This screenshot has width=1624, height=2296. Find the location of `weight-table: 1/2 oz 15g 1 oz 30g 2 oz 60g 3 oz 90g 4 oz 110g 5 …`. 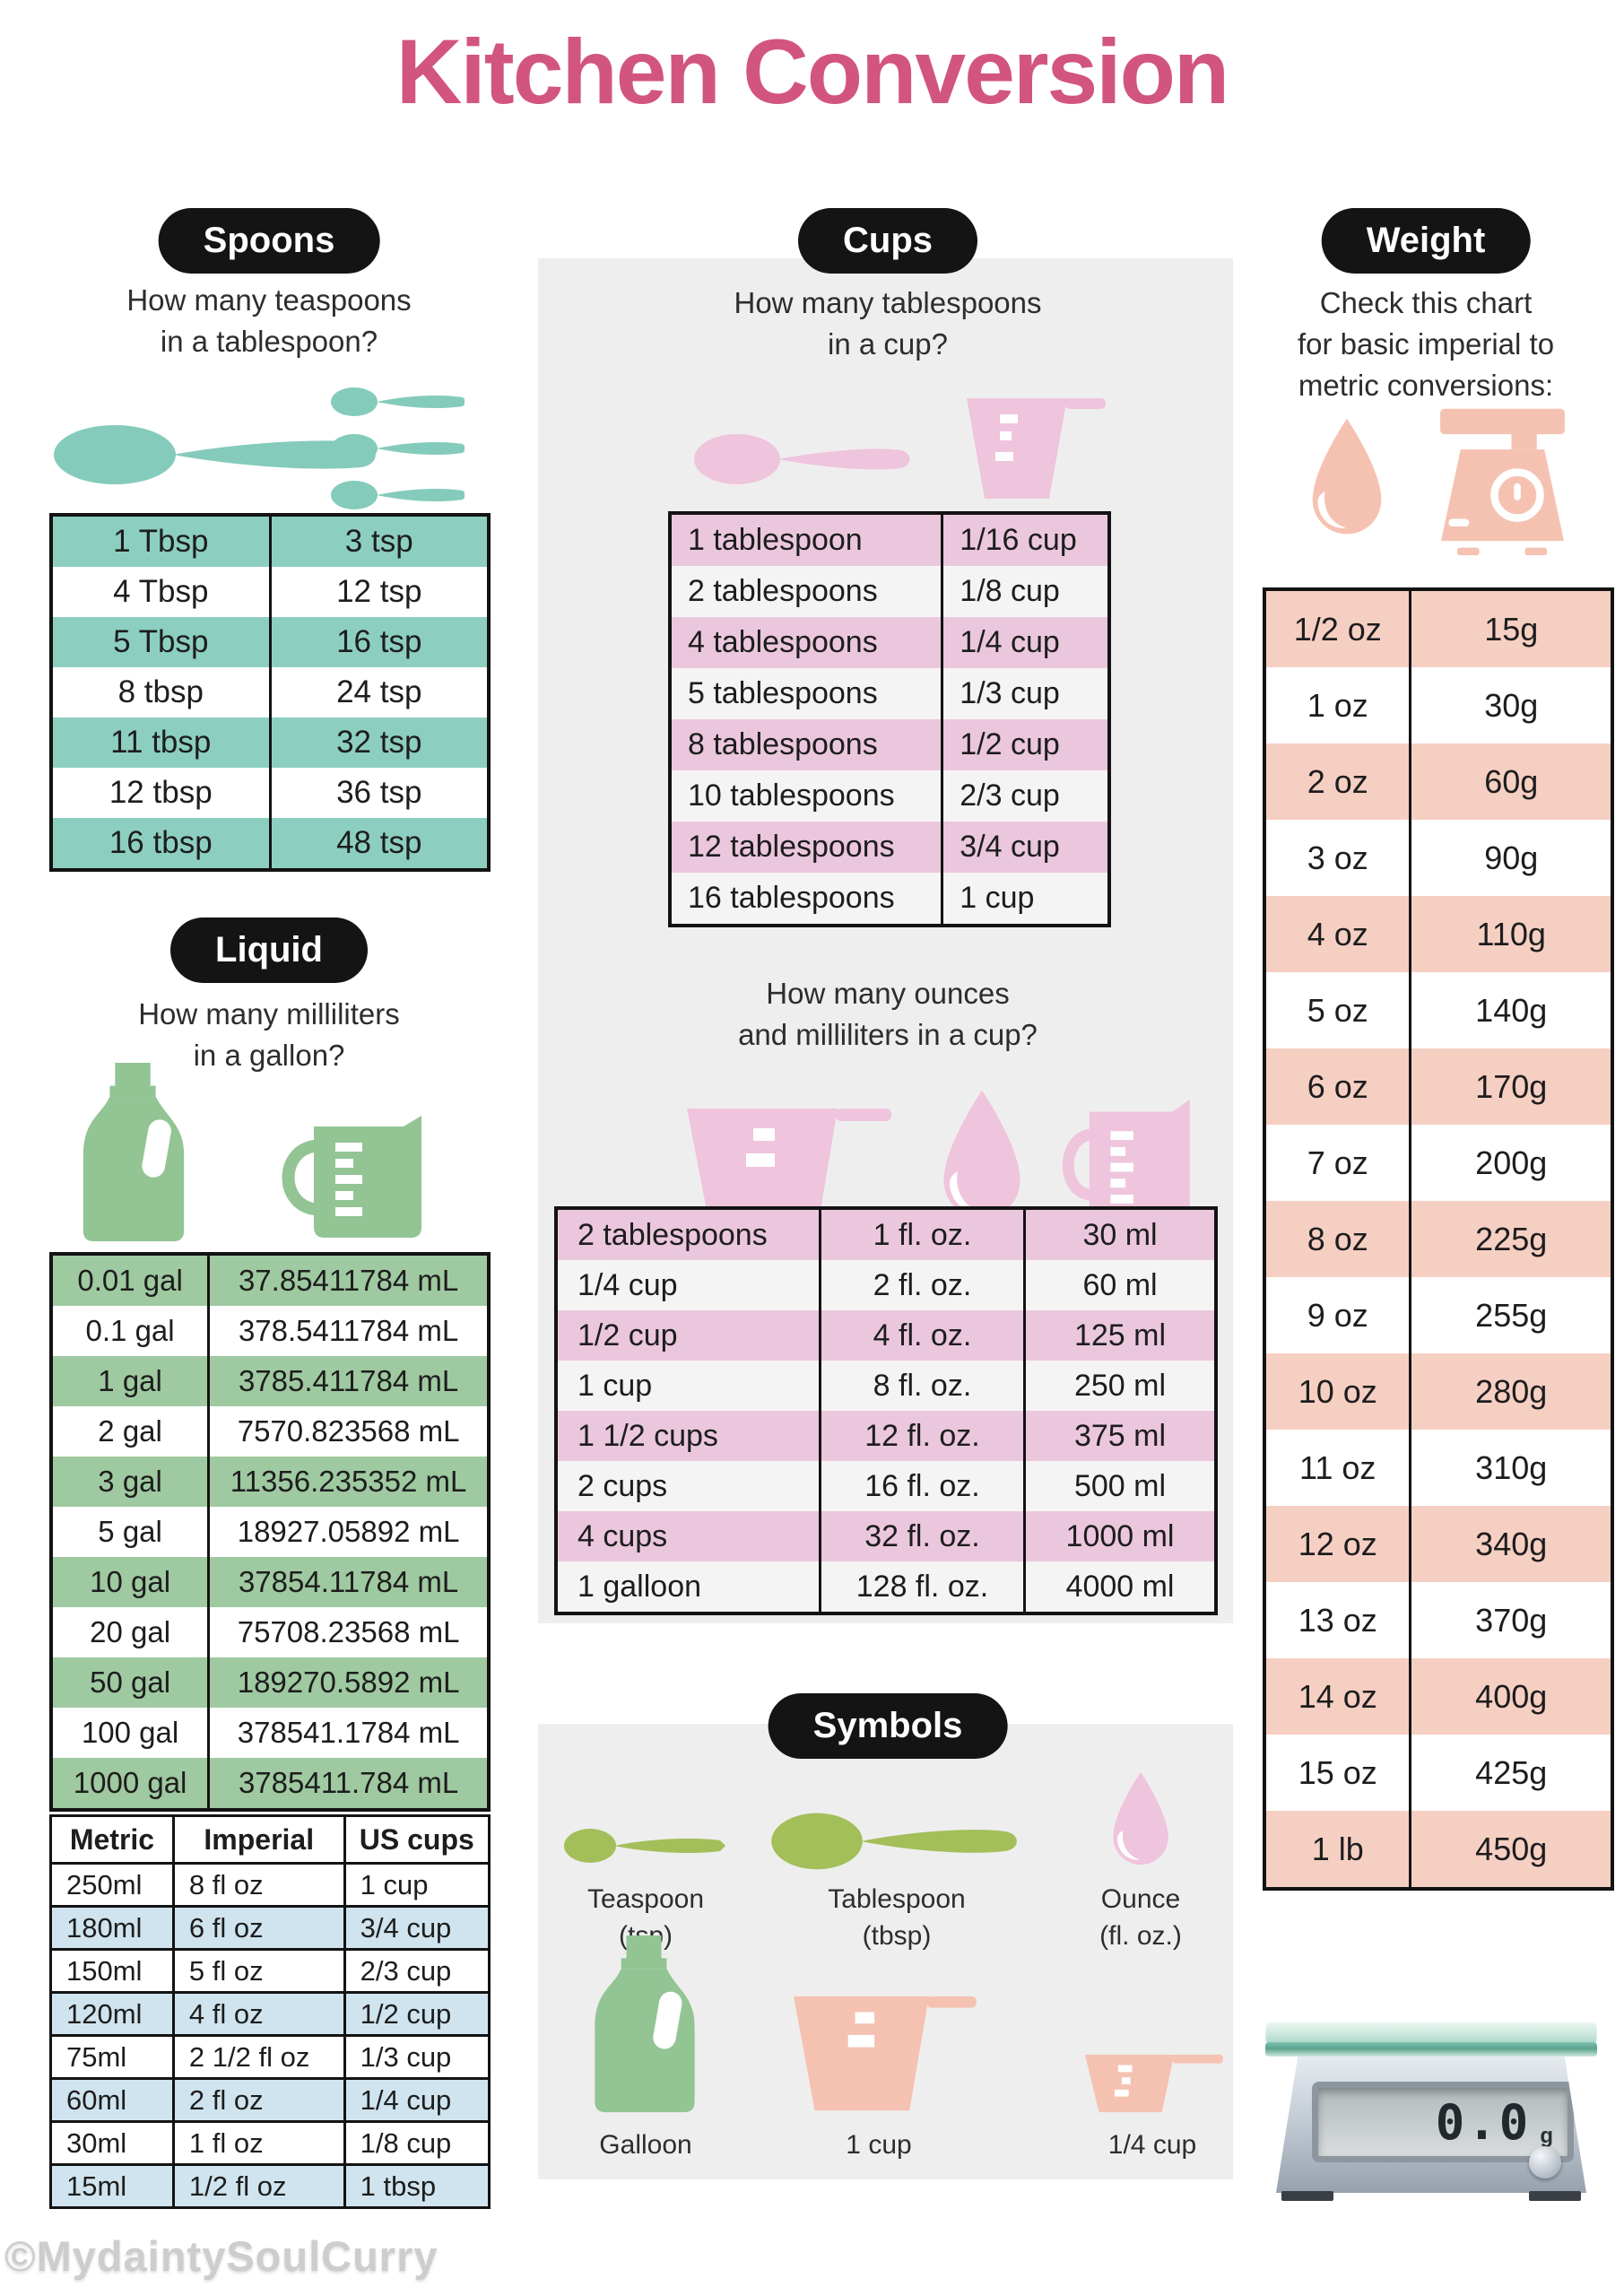

weight-table: 1/2 oz 15g 1 oz 30g 2 oz 60g 3 oz 90g 4 oz 110g 5 … is located at coordinates (1438, 1239).